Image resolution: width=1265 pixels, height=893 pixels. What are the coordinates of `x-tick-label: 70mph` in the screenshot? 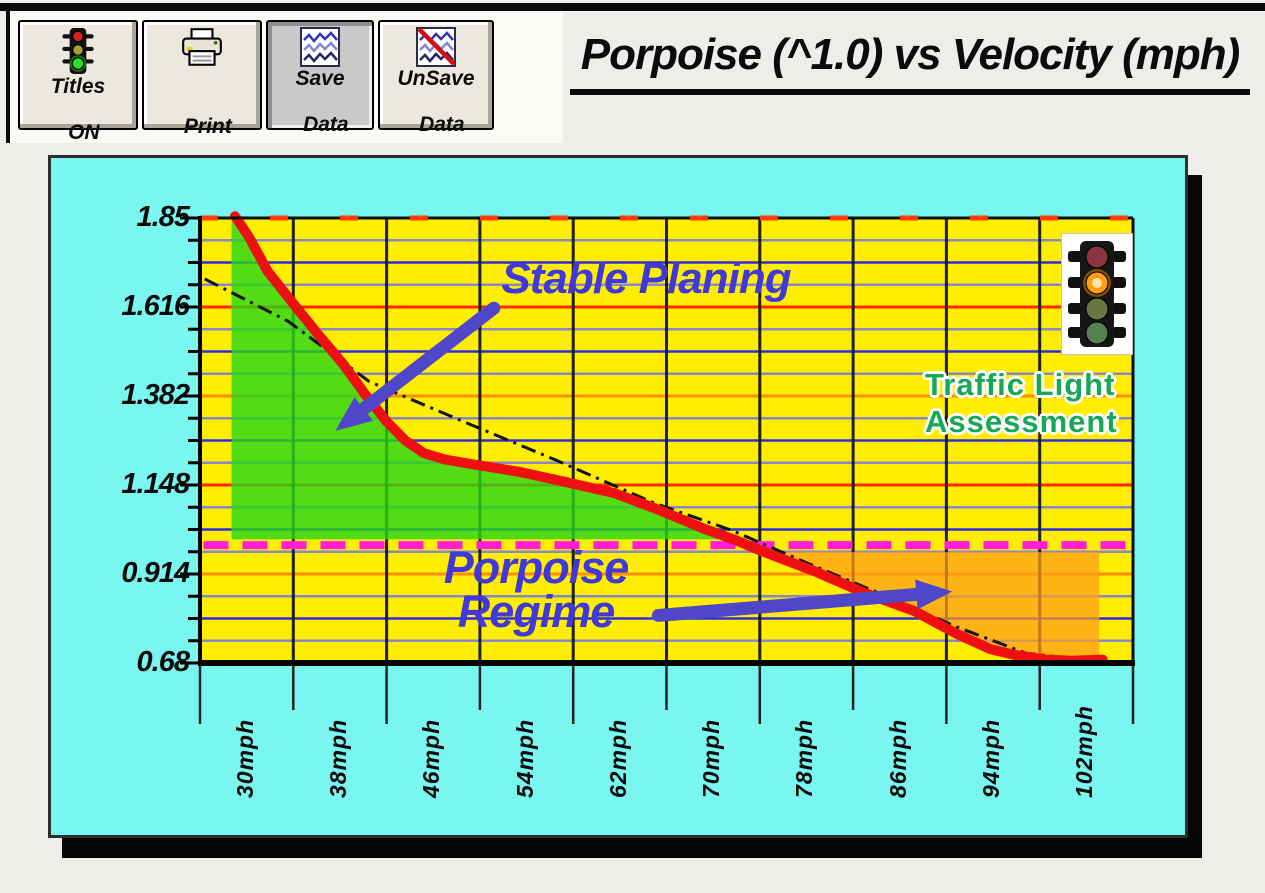 It's located at (711, 758).